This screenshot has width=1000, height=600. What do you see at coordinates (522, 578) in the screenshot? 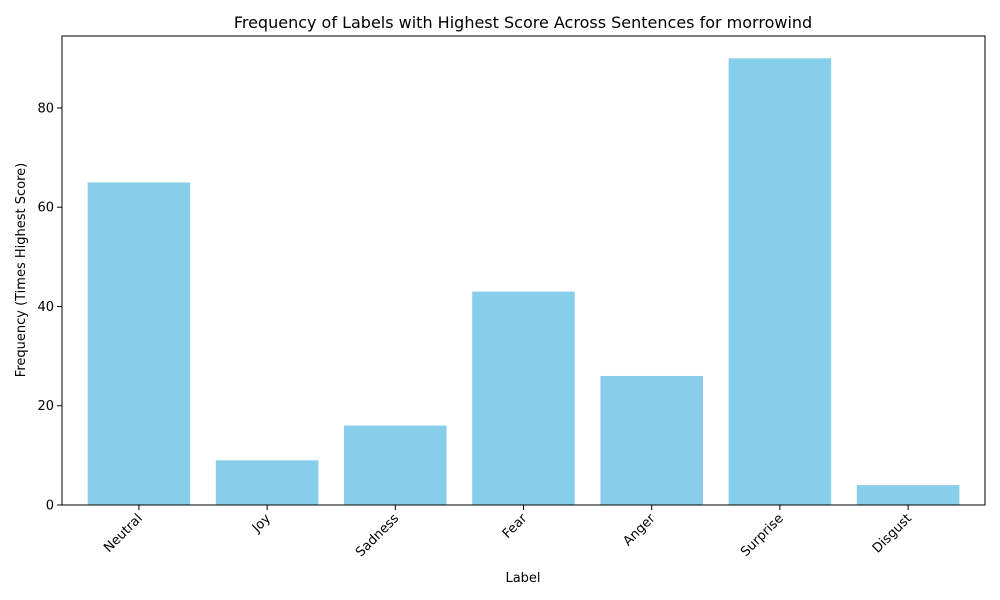
I see `x-axis-label: Label` at bounding box center [522, 578].